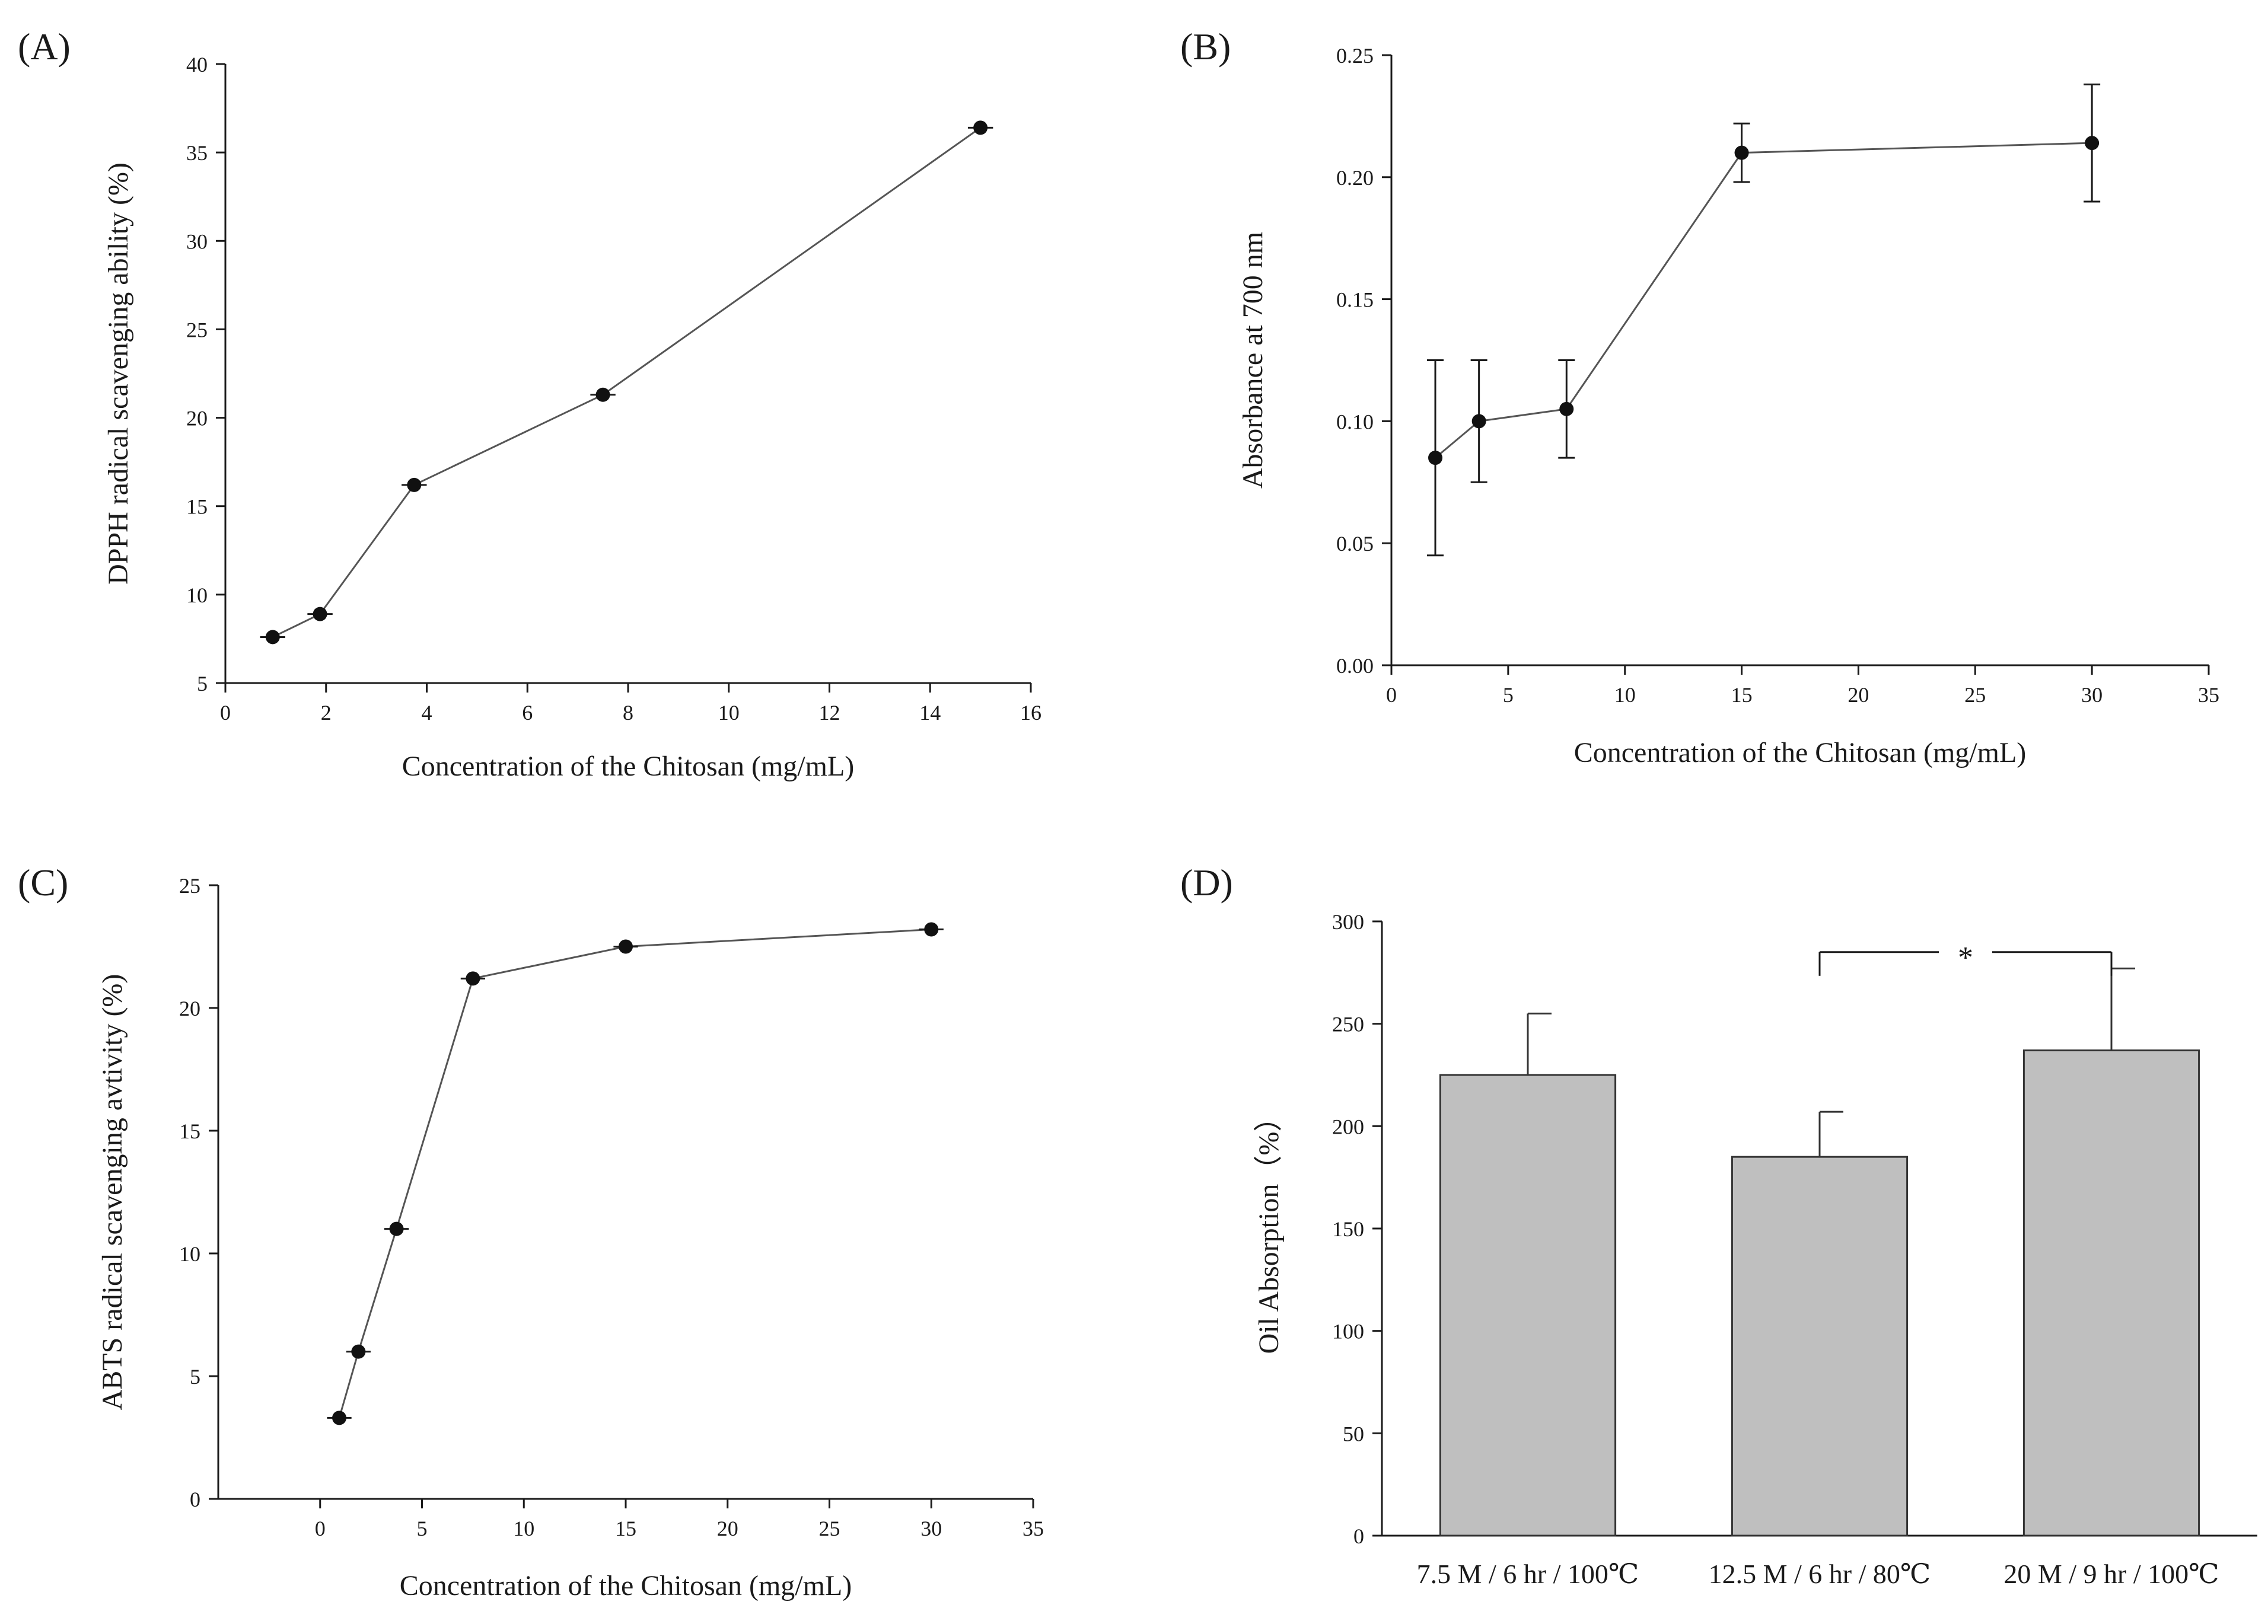 The width and height of the screenshot is (2268, 1624). Describe the element at coordinates (628, 713) in the screenshot. I see `x-tick-label: 8` at that location.